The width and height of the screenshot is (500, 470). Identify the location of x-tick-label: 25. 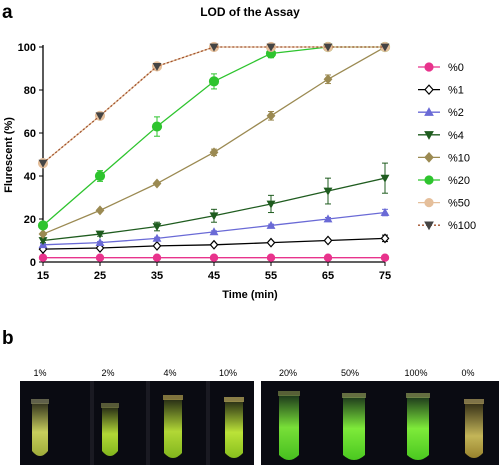
(100, 276).